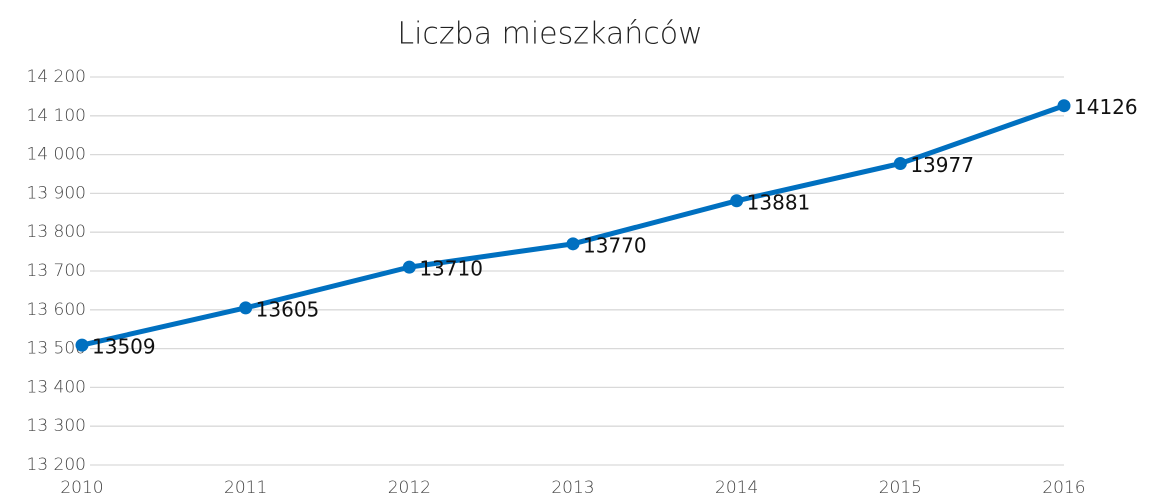 The image size is (1149, 499). What do you see at coordinates (56, 116) in the screenshot?
I see `y-tick-label: 14 100` at bounding box center [56, 116].